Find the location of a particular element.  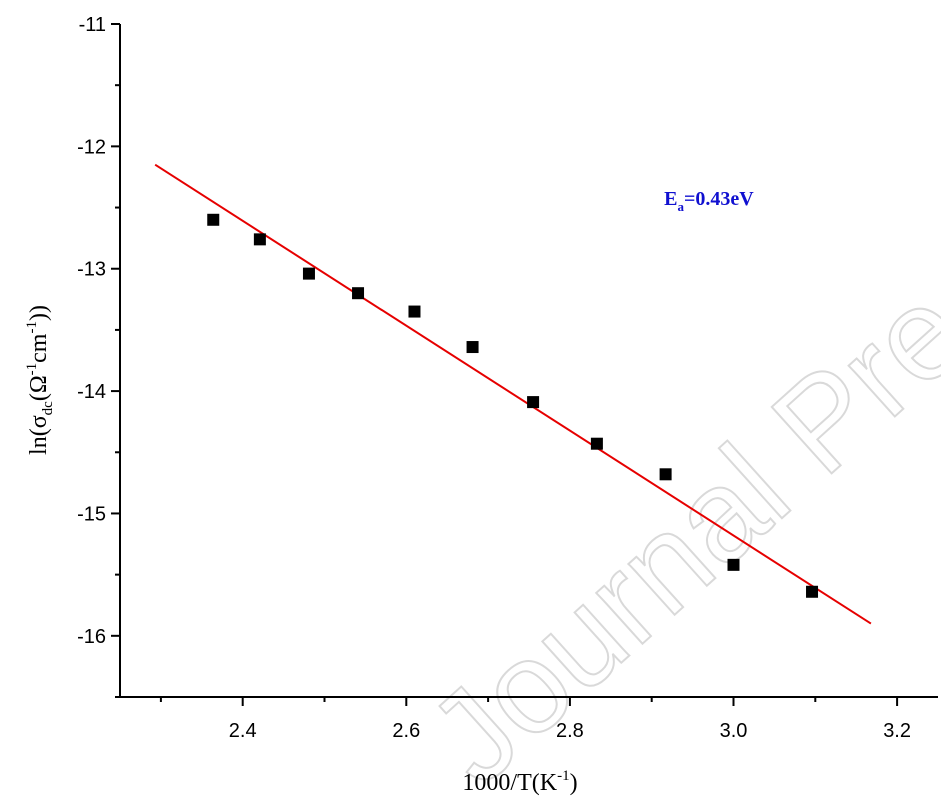

x-tick-label: 2.4 is located at coordinates (243, 731).